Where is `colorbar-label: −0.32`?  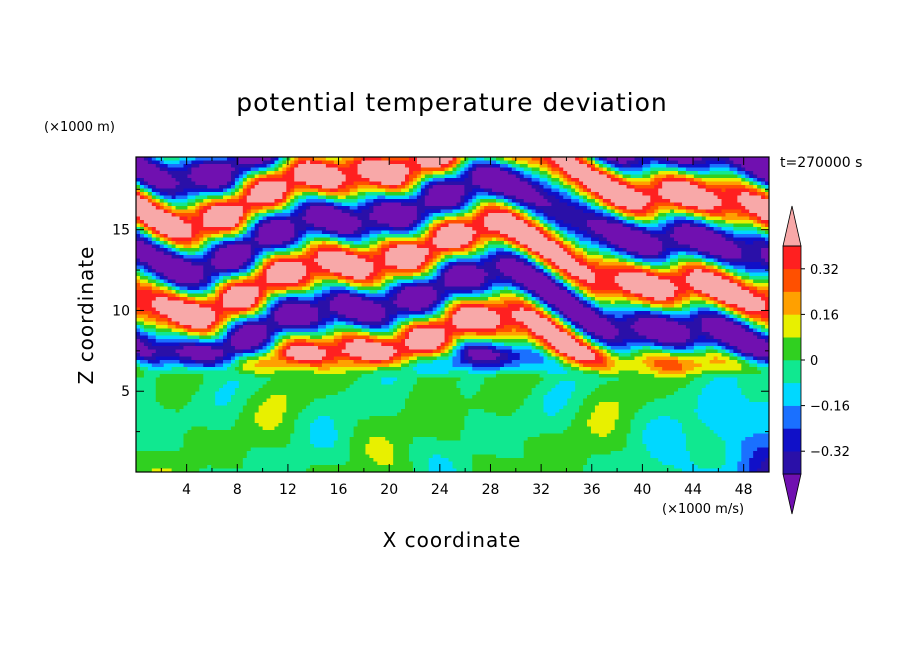
colorbar-label: −0.32 is located at coordinates (830, 452).